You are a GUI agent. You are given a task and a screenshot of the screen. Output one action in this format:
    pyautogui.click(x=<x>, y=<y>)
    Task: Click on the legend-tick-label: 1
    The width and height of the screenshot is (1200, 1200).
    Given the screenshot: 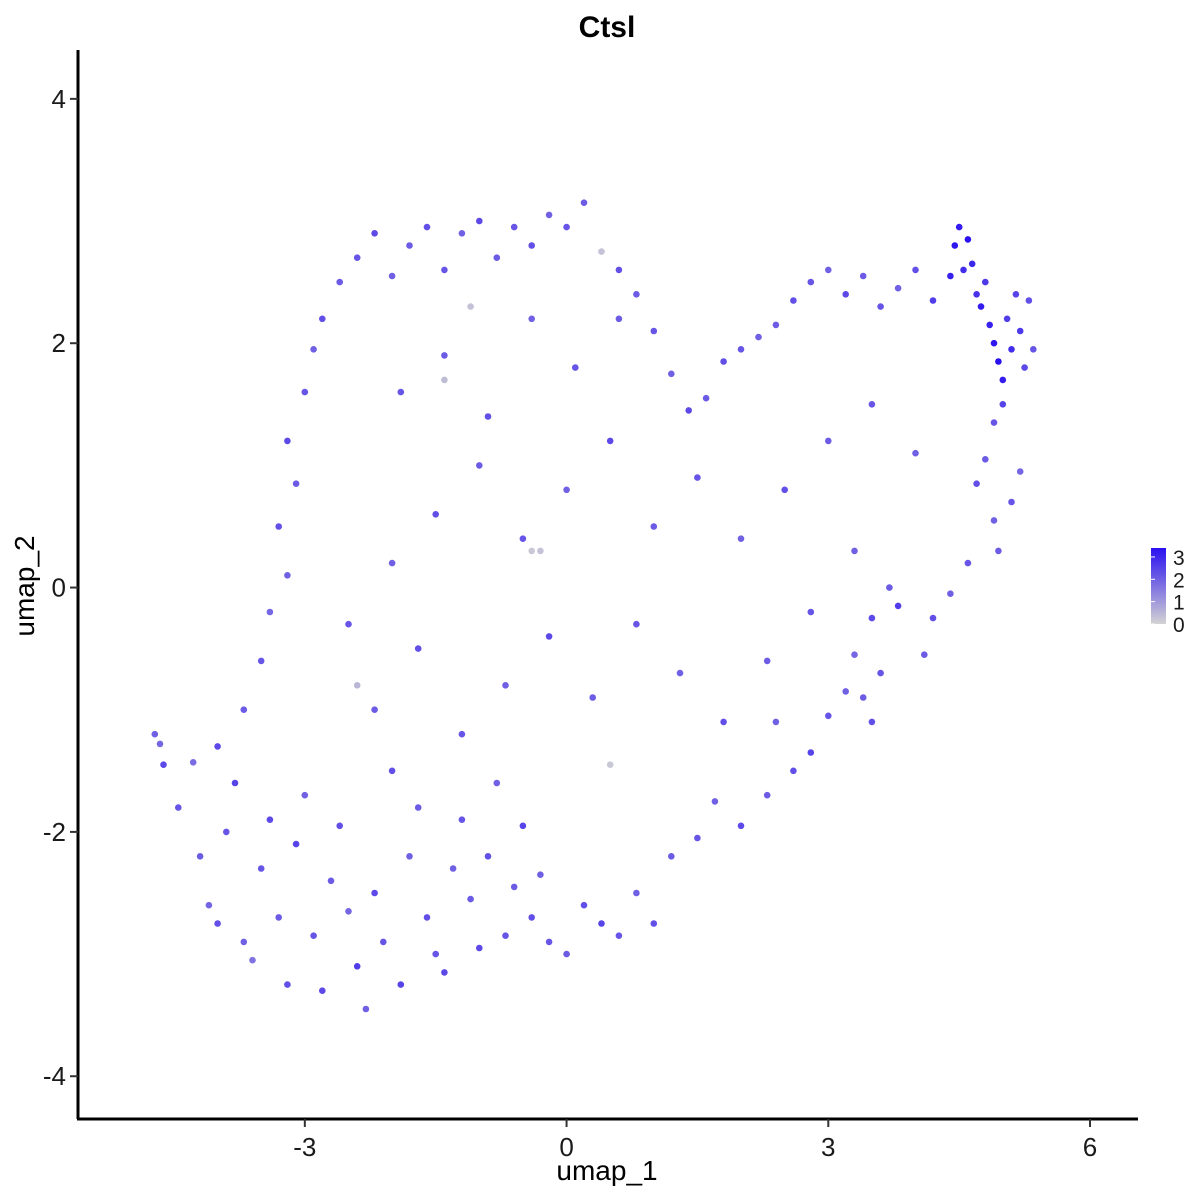 What is the action you would take?
    pyautogui.click(x=1179, y=603)
    